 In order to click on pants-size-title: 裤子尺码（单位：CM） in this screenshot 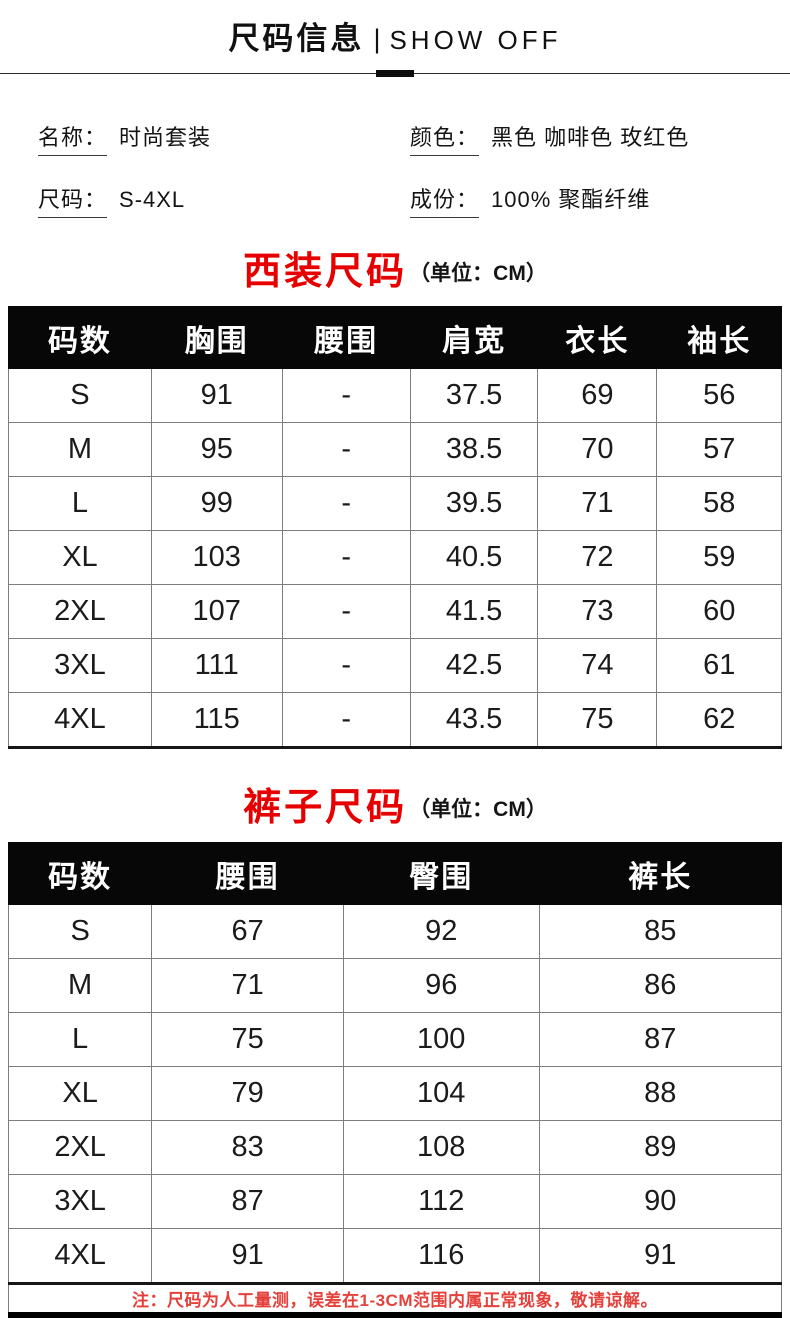, I will do `click(395, 803)`.